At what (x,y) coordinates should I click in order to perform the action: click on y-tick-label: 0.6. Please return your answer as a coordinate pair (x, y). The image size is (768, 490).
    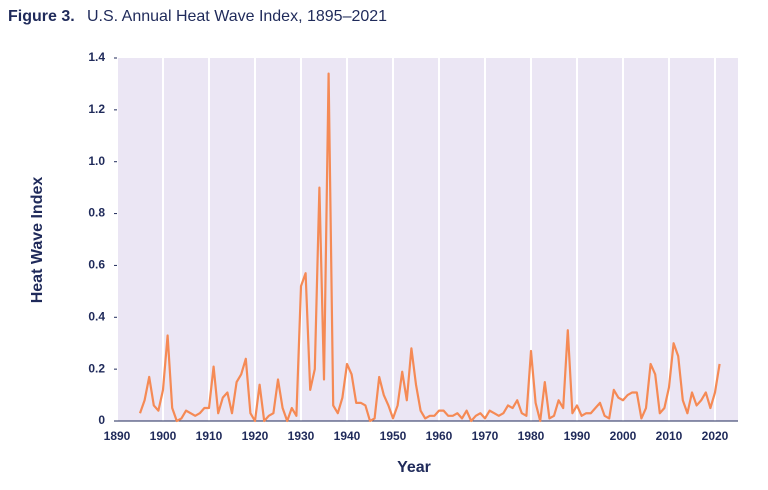
    Looking at the image, I should click on (96, 265).